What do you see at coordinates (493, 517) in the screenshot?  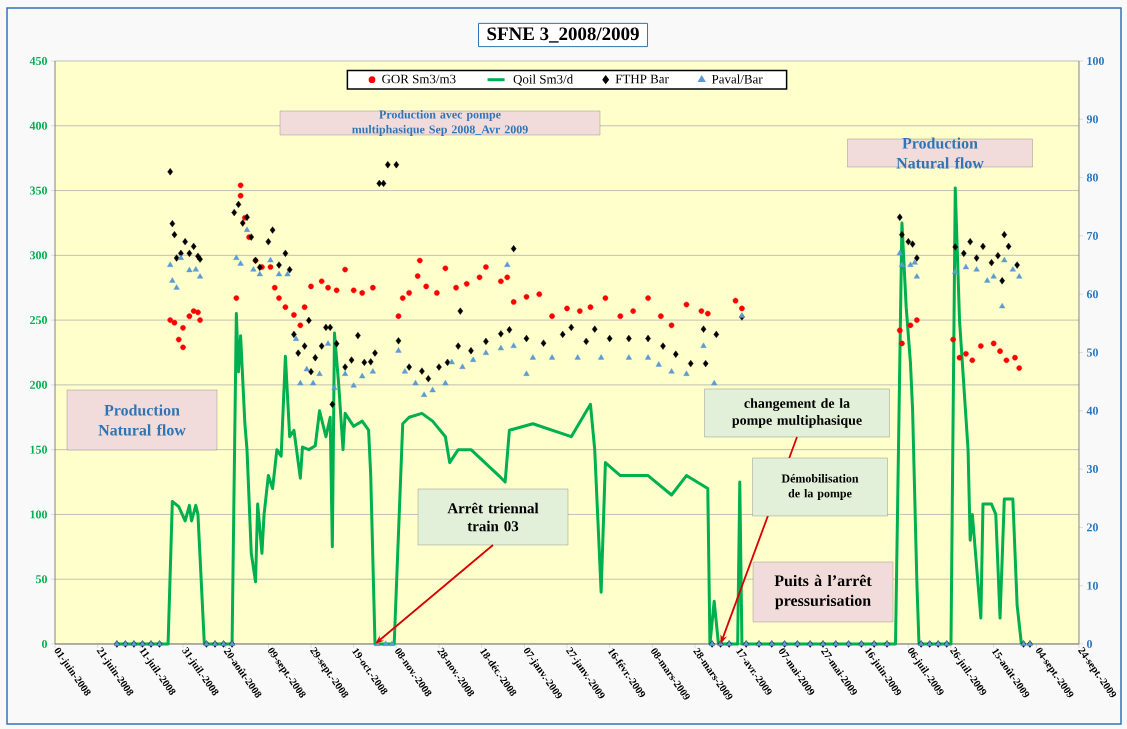 I see `annotation: Arrêt triennal train 03` at bounding box center [493, 517].